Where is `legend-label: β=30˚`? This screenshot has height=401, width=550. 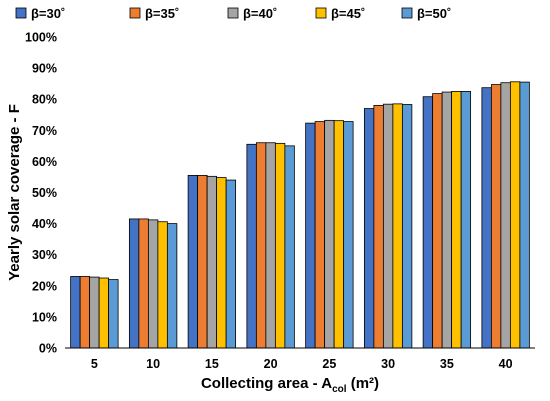
legend-label: β=30˚ is located at coordinates (48, 13).